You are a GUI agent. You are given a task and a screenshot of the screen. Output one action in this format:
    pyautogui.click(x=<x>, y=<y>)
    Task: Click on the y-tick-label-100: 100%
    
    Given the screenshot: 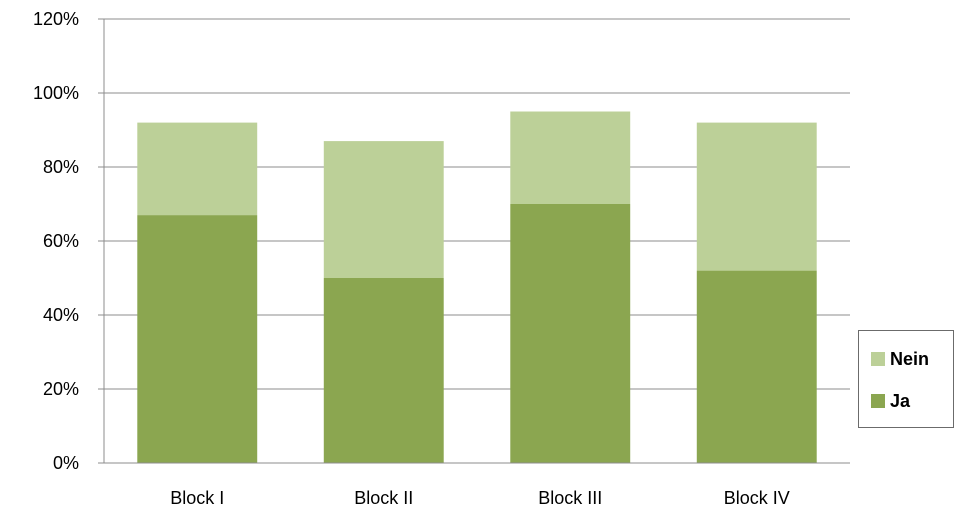 What is the action you would take?
    pyautogui.click(x=56, y=93)
    